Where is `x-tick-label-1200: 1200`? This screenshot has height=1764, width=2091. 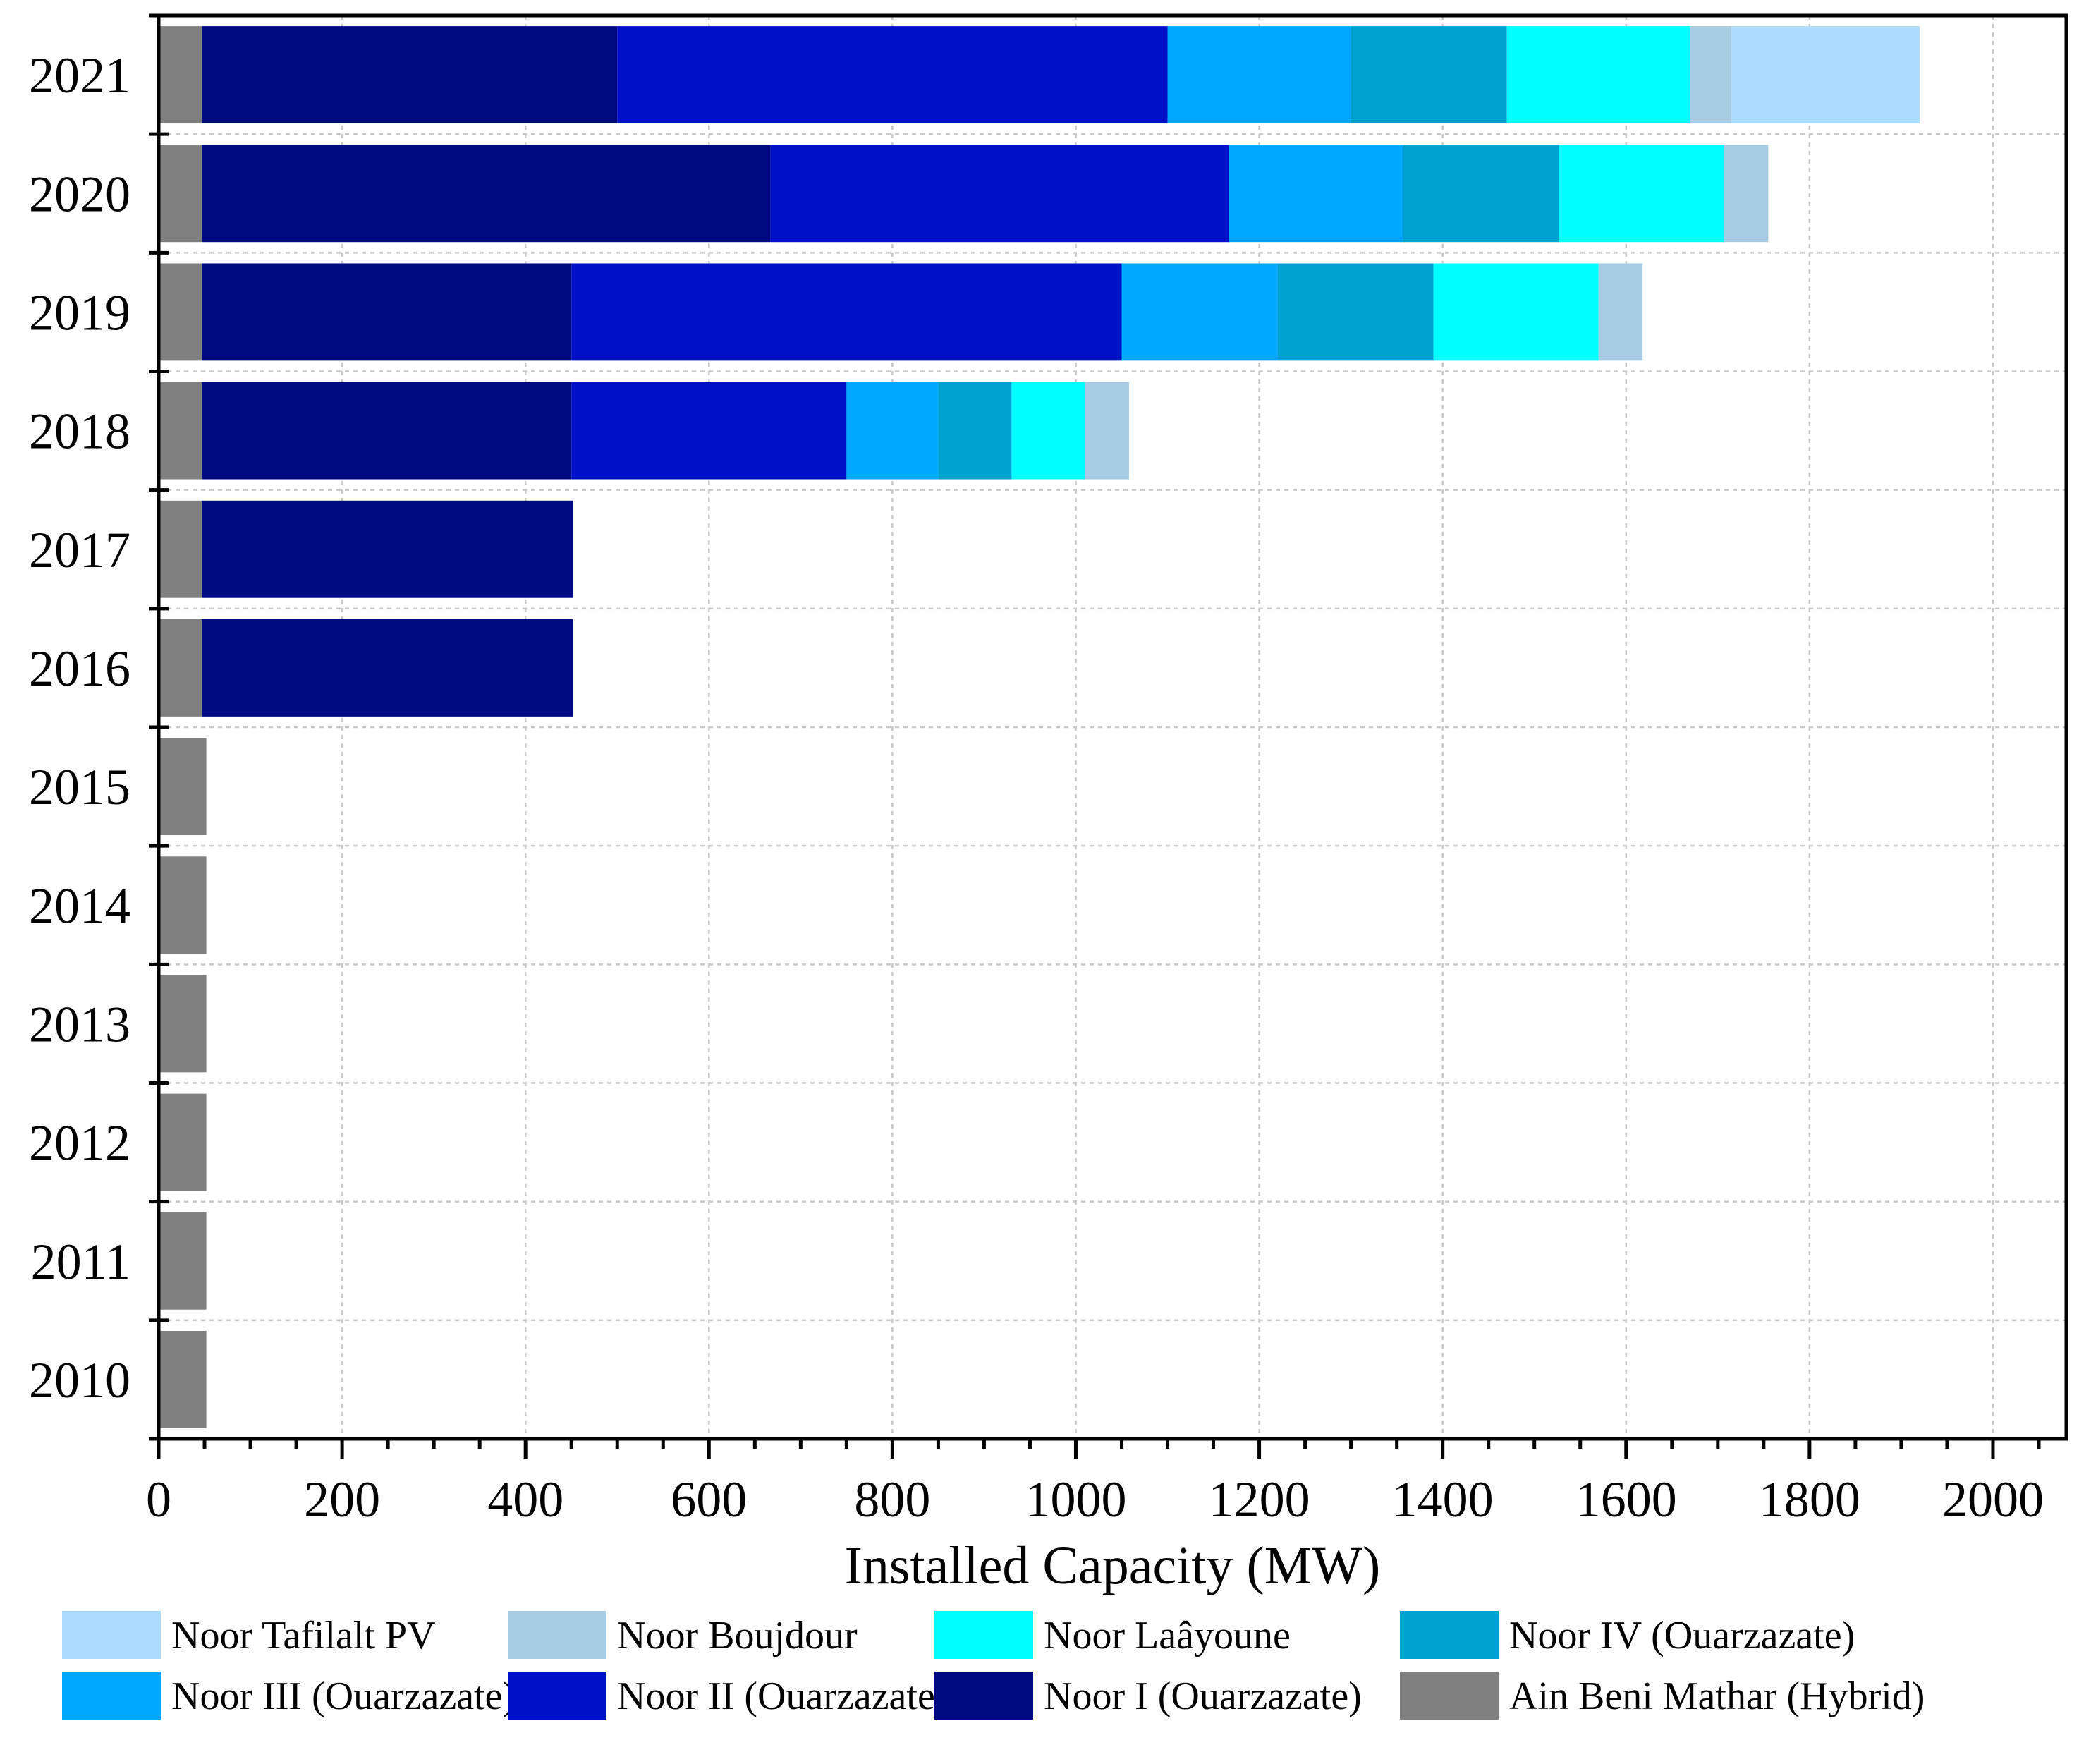
x-tick-label-1200: 1200 is located at coordinates (1259, 1499).